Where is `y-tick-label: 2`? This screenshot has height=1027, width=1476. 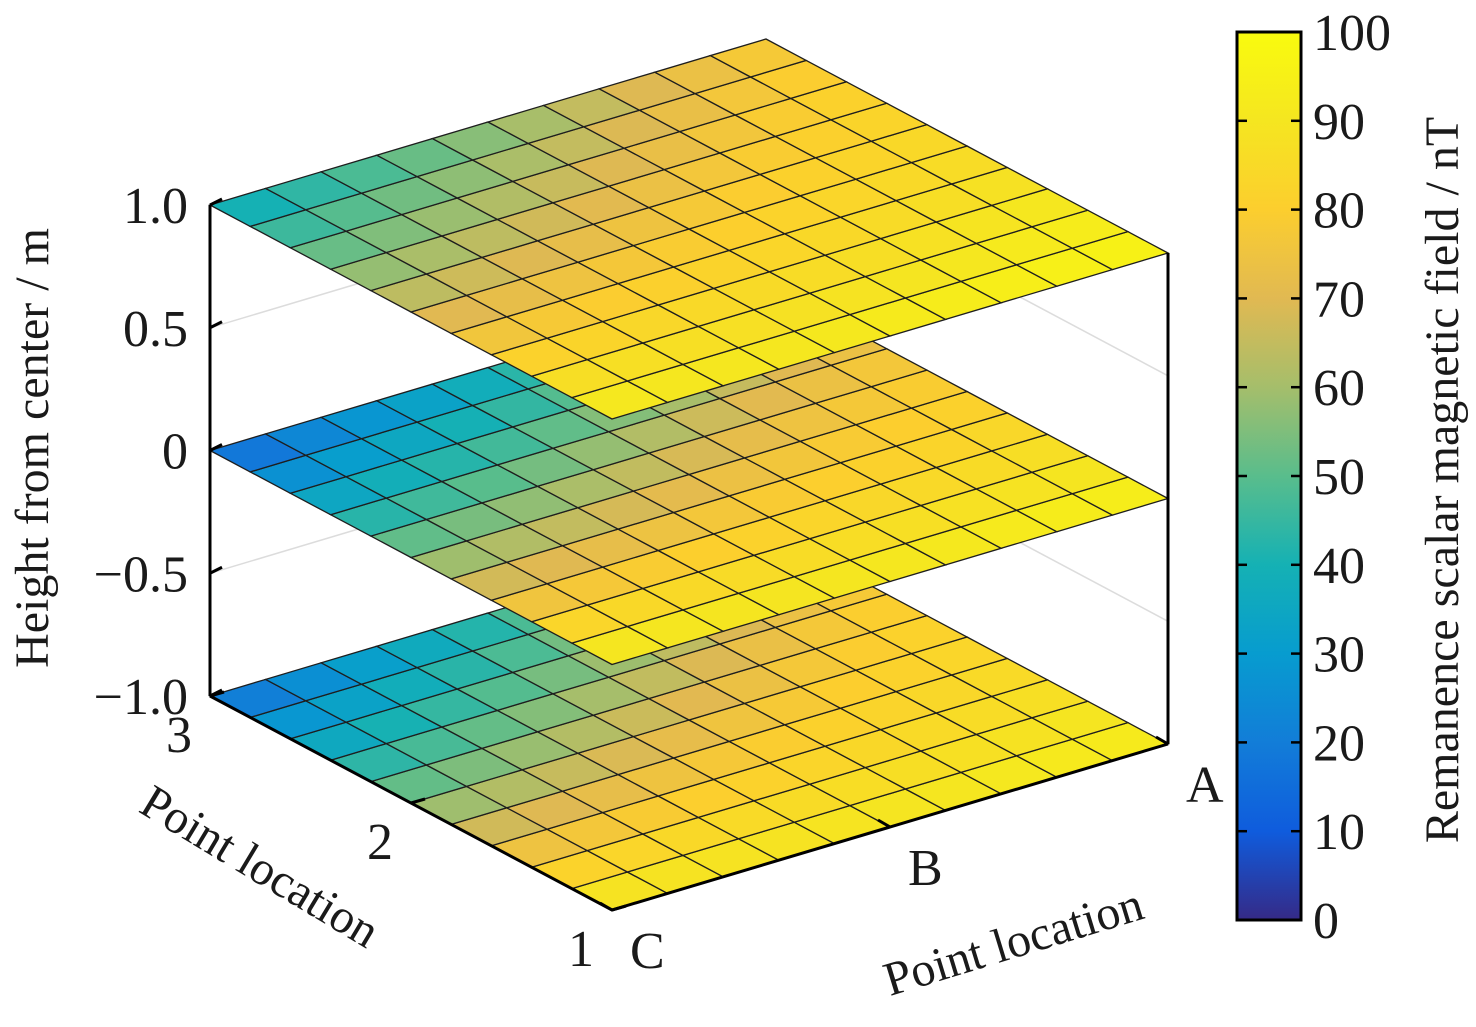 y-tick-label: 2 is located at coordinates (380, 842).